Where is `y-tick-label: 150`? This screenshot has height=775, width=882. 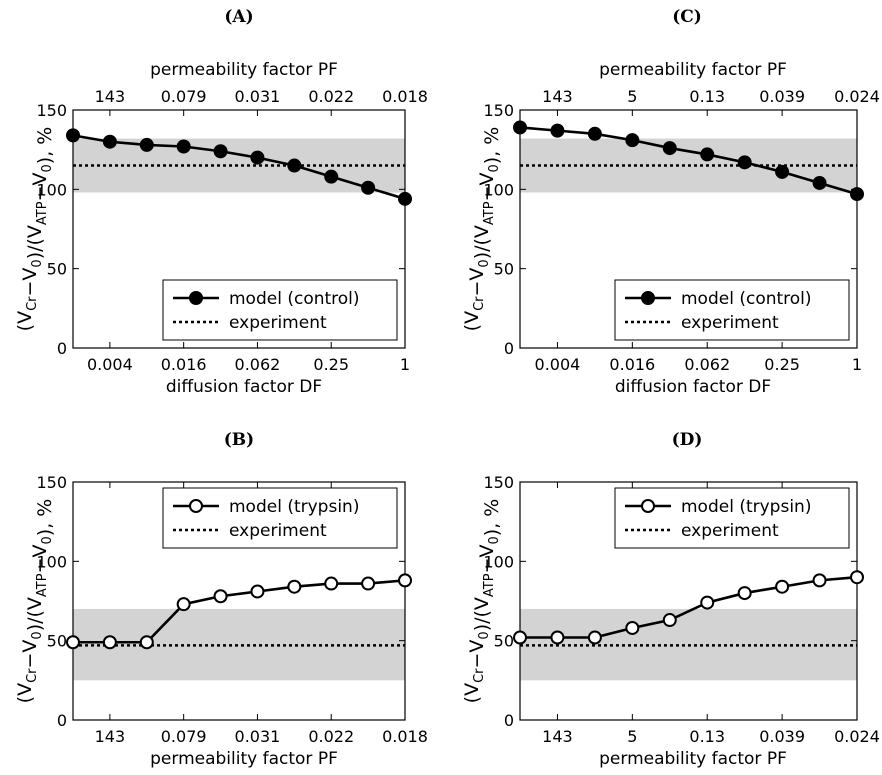
y-tick-label: 150 is located at coordinates (51, 482).